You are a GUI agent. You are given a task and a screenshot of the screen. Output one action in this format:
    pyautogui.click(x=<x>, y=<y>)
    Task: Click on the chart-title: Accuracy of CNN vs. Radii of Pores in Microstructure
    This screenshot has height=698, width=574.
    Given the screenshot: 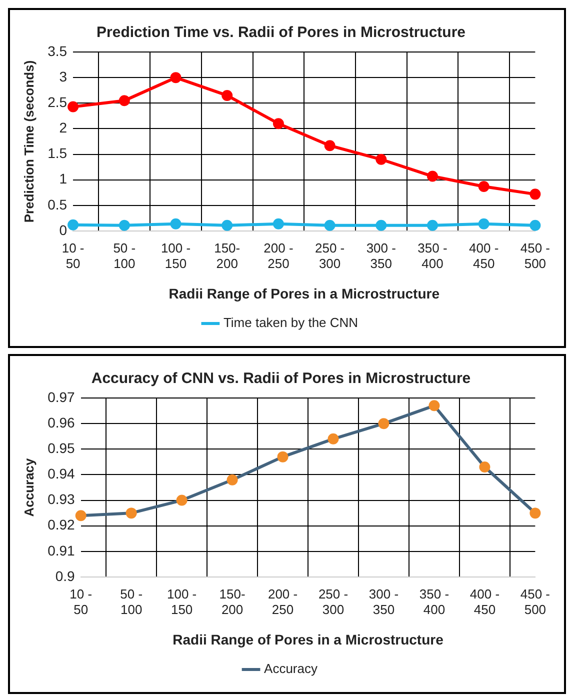 What is the action you would take?
    pyautogui.click(x=281, y=379)
    